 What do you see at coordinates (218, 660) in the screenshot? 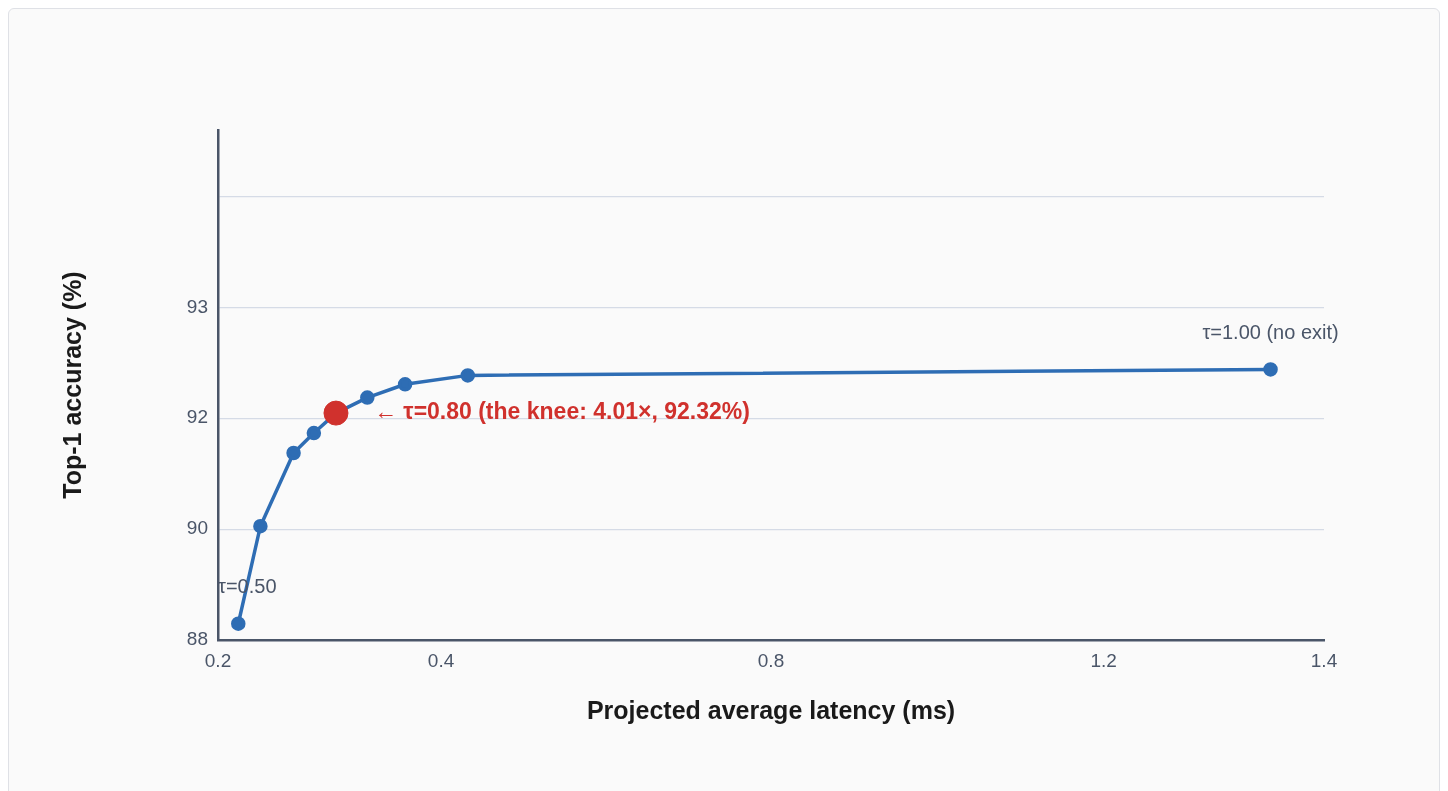
I see `x-tick-label: 0.2` at bounding box center [218, 660].